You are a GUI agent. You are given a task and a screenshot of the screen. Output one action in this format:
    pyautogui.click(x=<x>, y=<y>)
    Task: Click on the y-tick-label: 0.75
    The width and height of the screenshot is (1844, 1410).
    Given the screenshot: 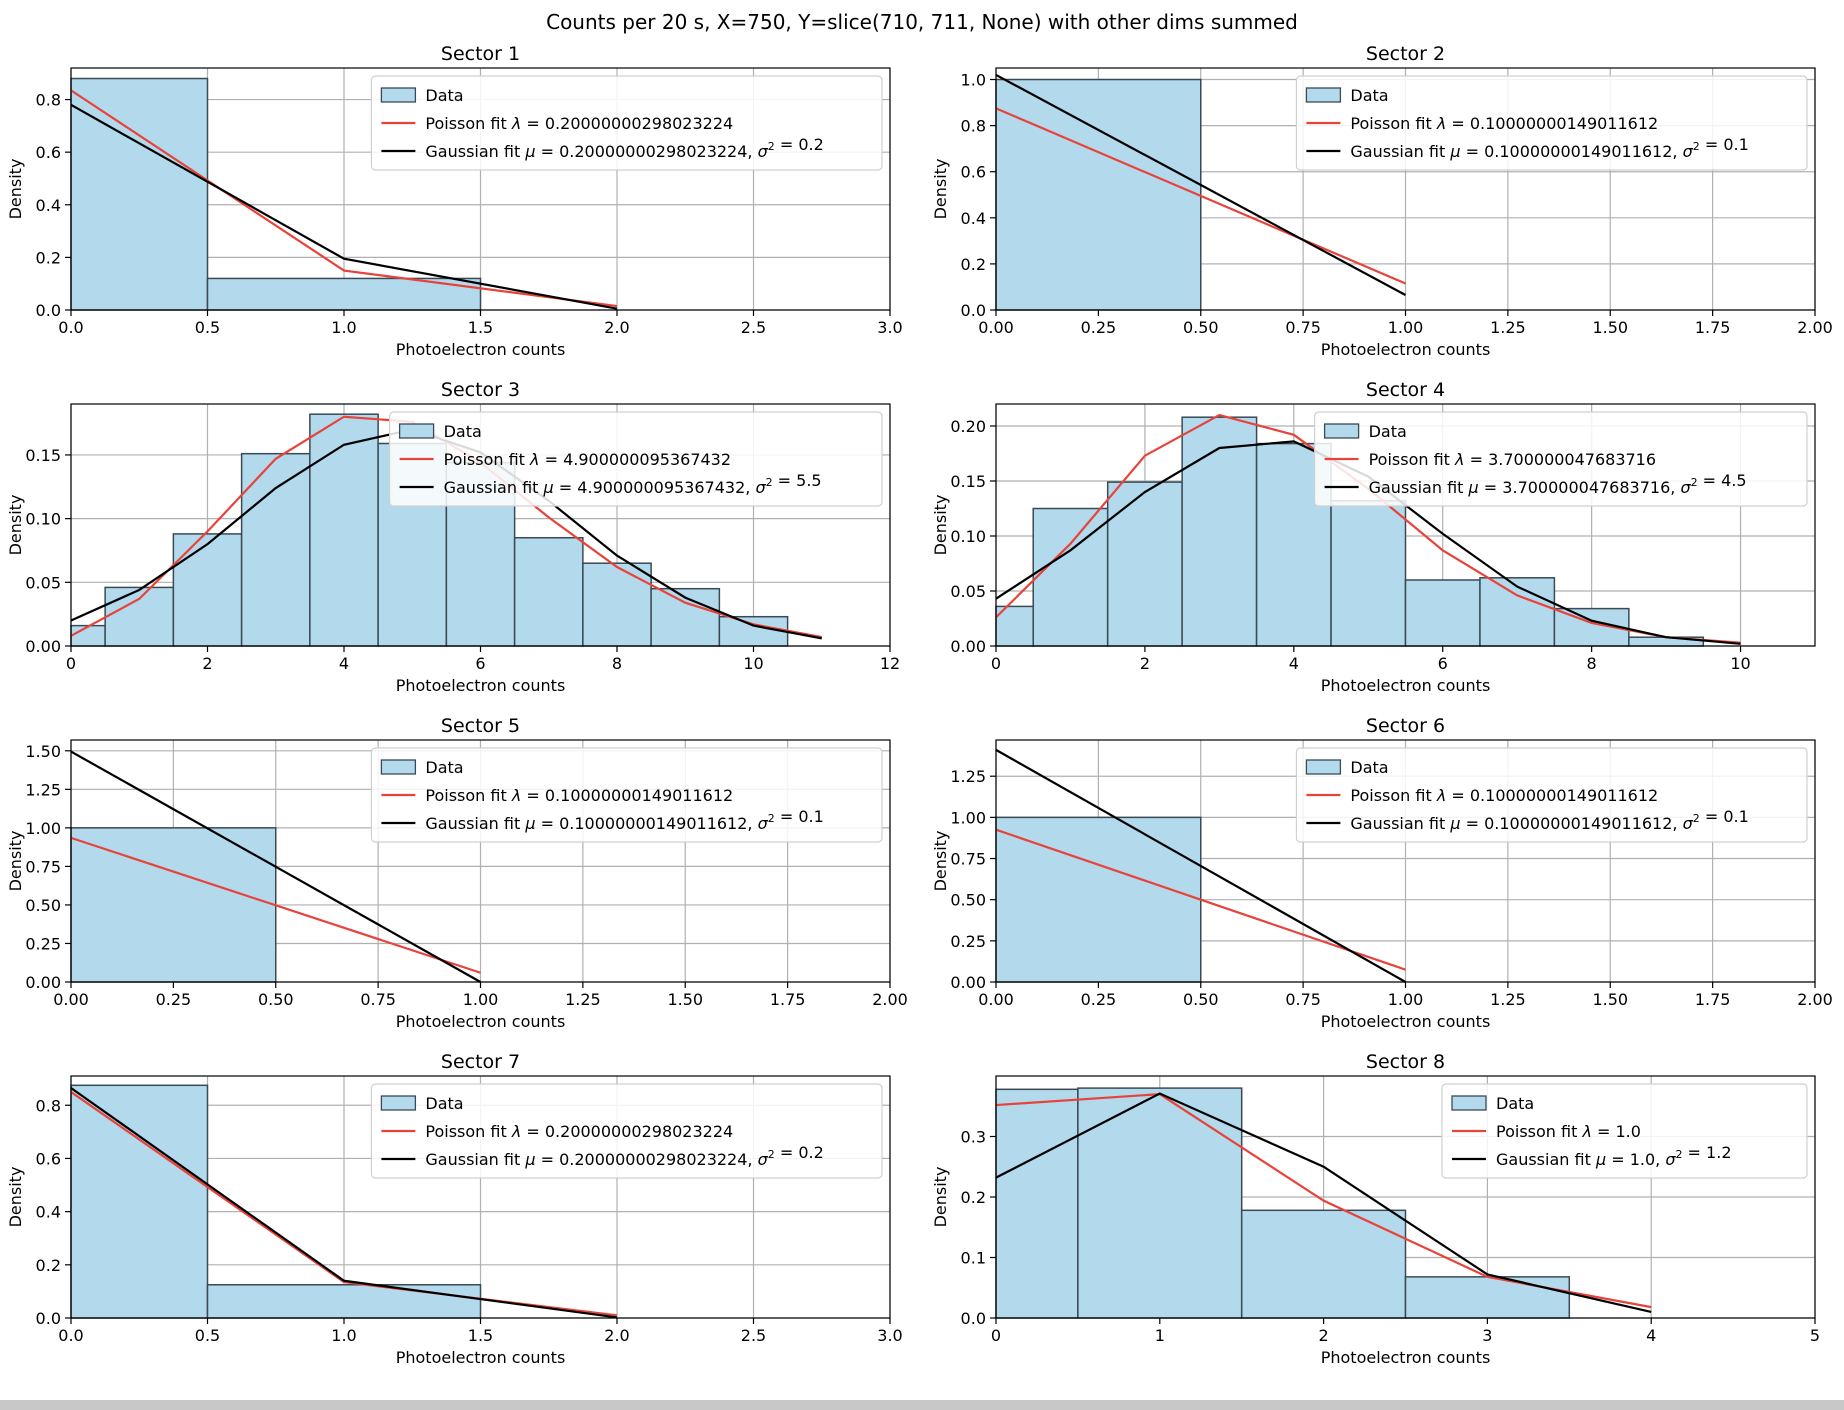 What is the action you would take?
    pyautogui.click(x=43, y=866)
    